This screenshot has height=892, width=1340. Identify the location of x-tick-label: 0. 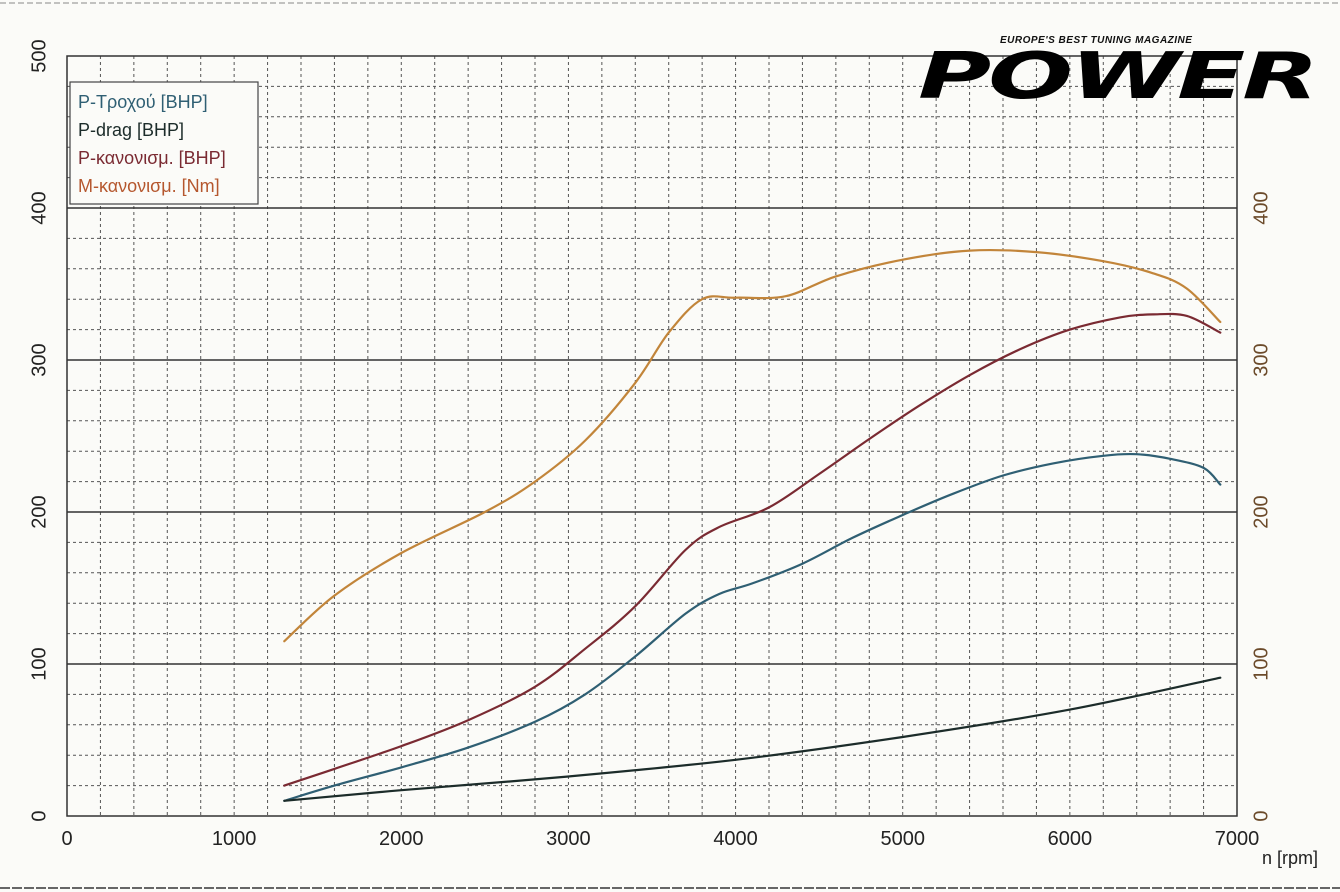
(66, 839).